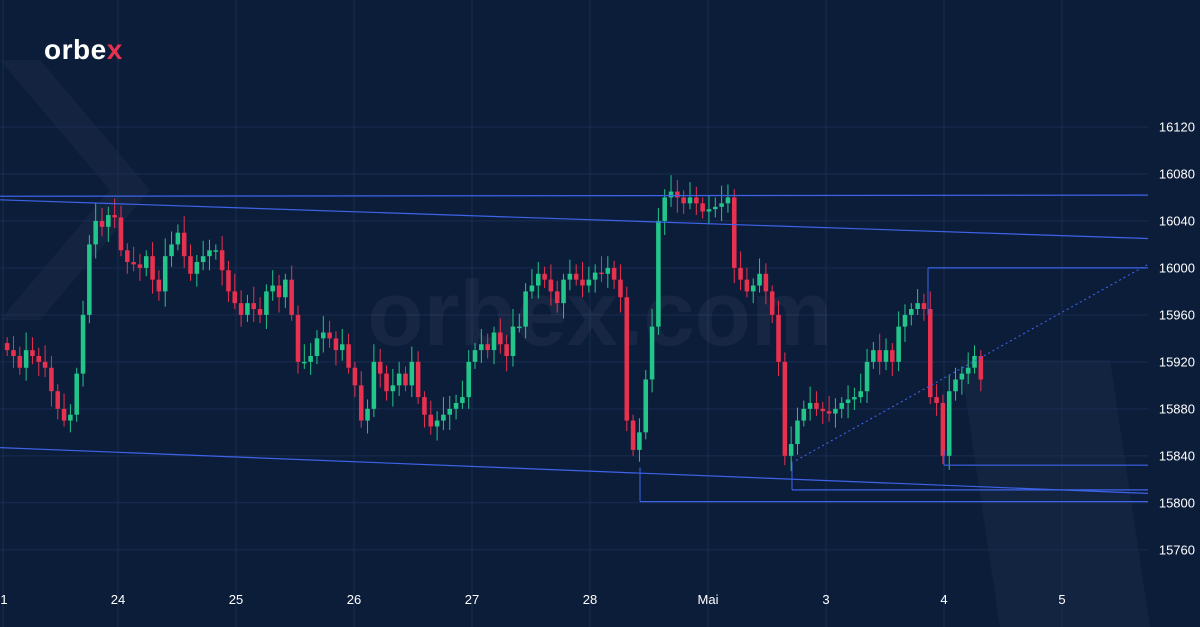  What do you see at coordinates (1177, 267) in the screenshot?
I see `y-tick-label: 16000` at bounding box center [1177, 267].